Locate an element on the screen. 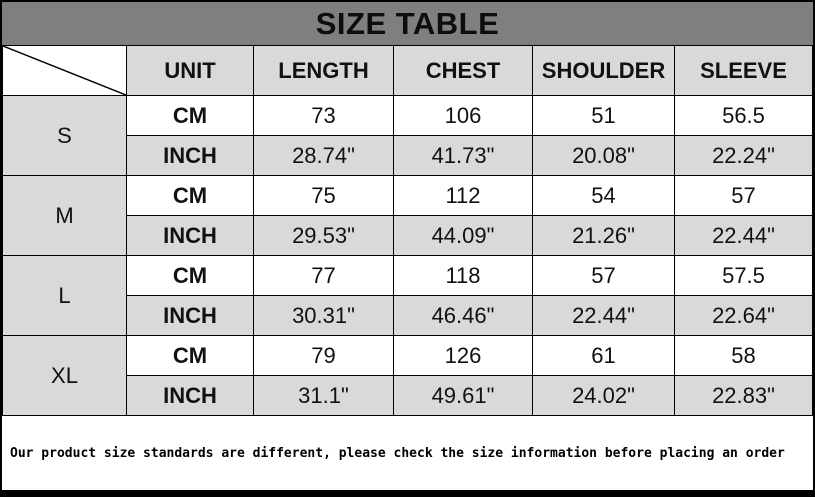  value-cell: 29.53" is located at coordinates (323, 235).